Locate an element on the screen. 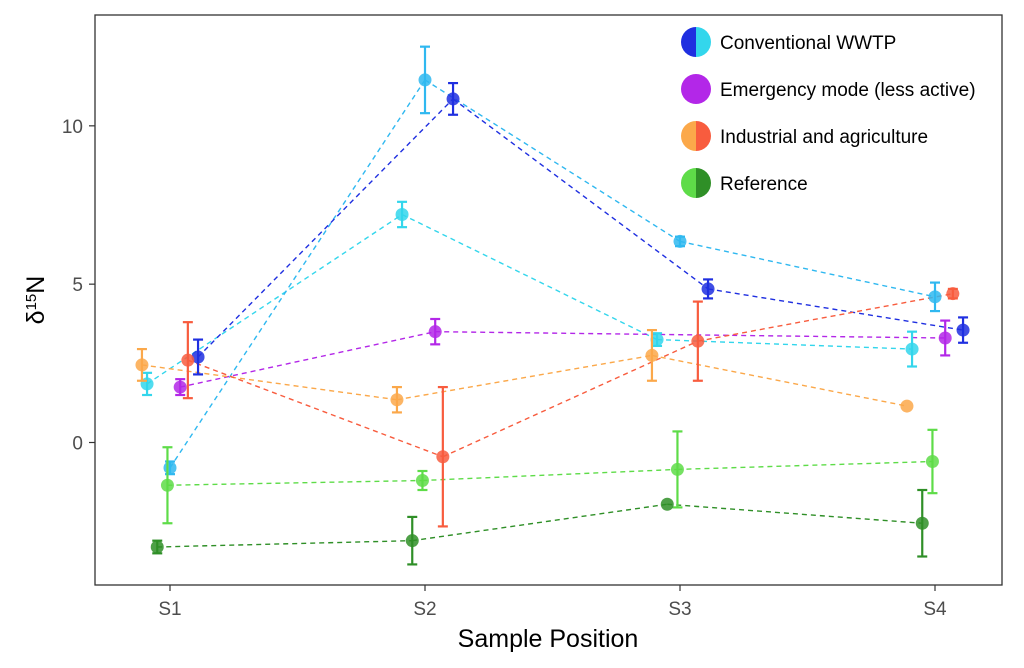 This screenshot has height=668, width=1024. legend-label: Industrial and agriculture is located at coordinates (824, 137).